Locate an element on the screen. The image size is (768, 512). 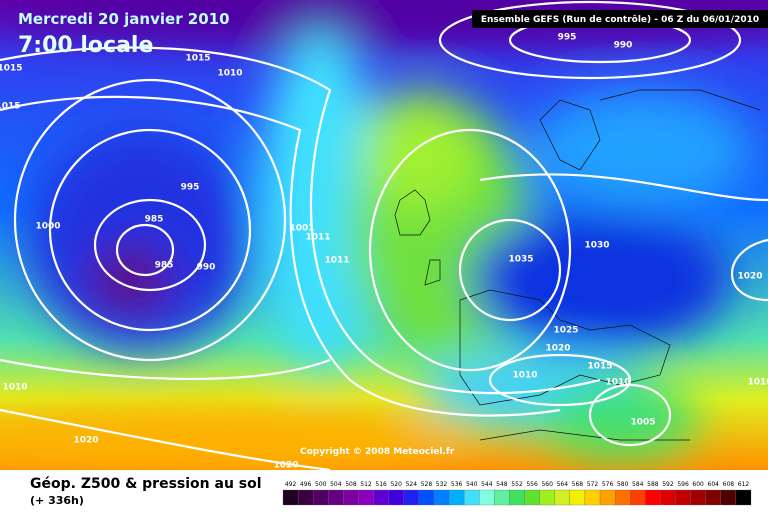
legend-title: Géop. Z500 & pression au sol is located at coordinates (146, 484).